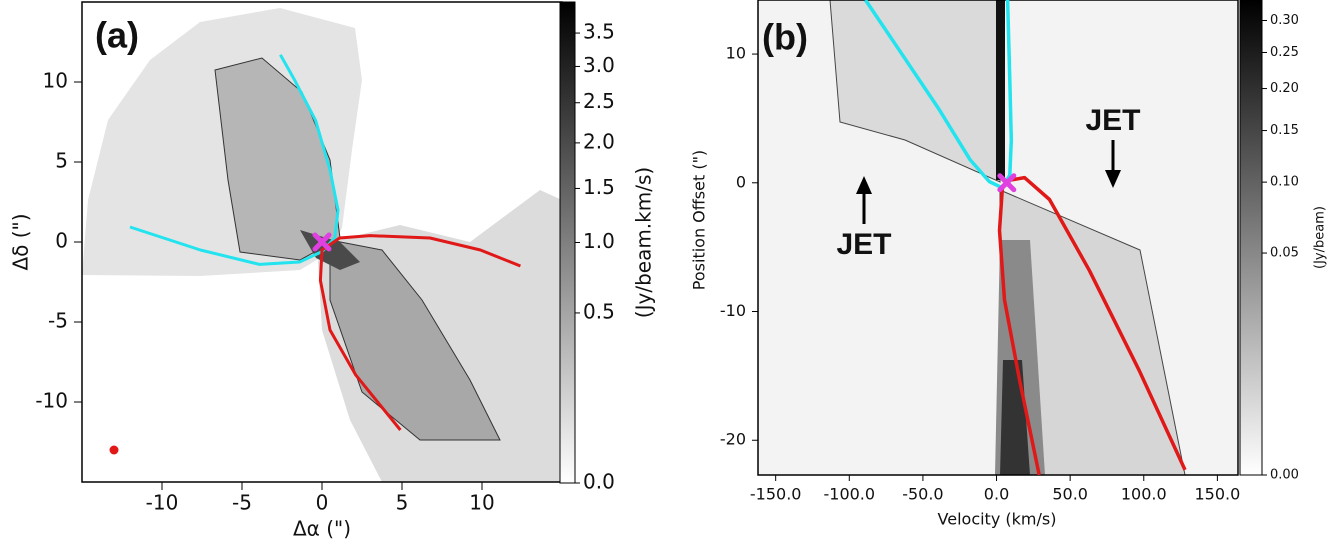 Image resolution: width=1344 pixels, height=550 pixels. Describe the element at coordinates (922, 494) in the screenshot. I see `x-tick-label: -50.0` at that location.